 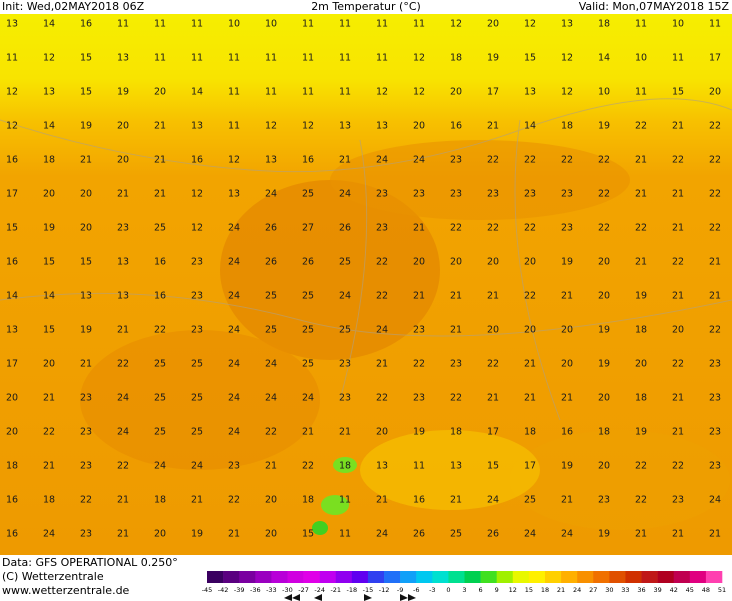 I want to click on colorbar-label: 21, so click(x=561, y=590).